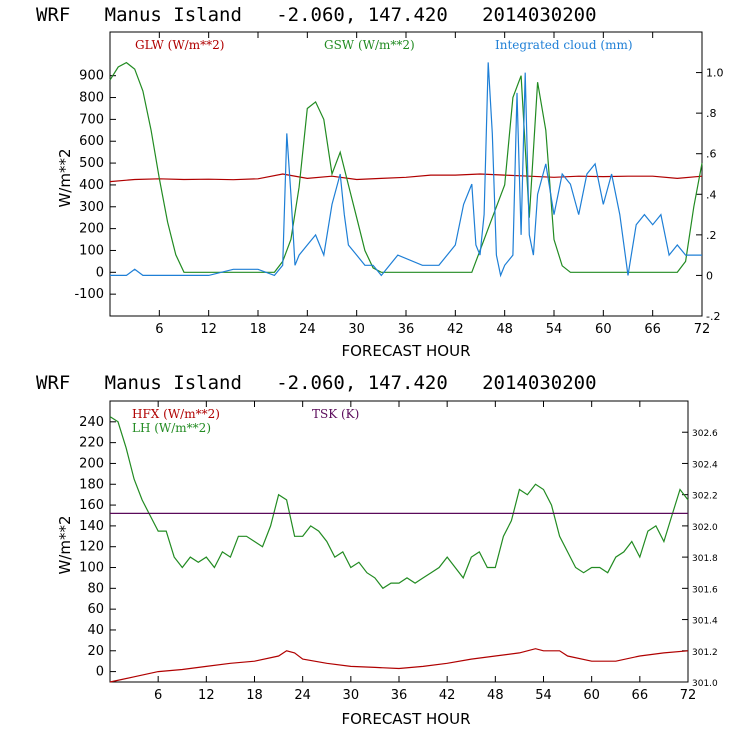 This screenshot has height=740, width=740. Describe the element at coordinates (705, 497) in the screenshot. I see `y2-tick-label: 302.2` at that location.